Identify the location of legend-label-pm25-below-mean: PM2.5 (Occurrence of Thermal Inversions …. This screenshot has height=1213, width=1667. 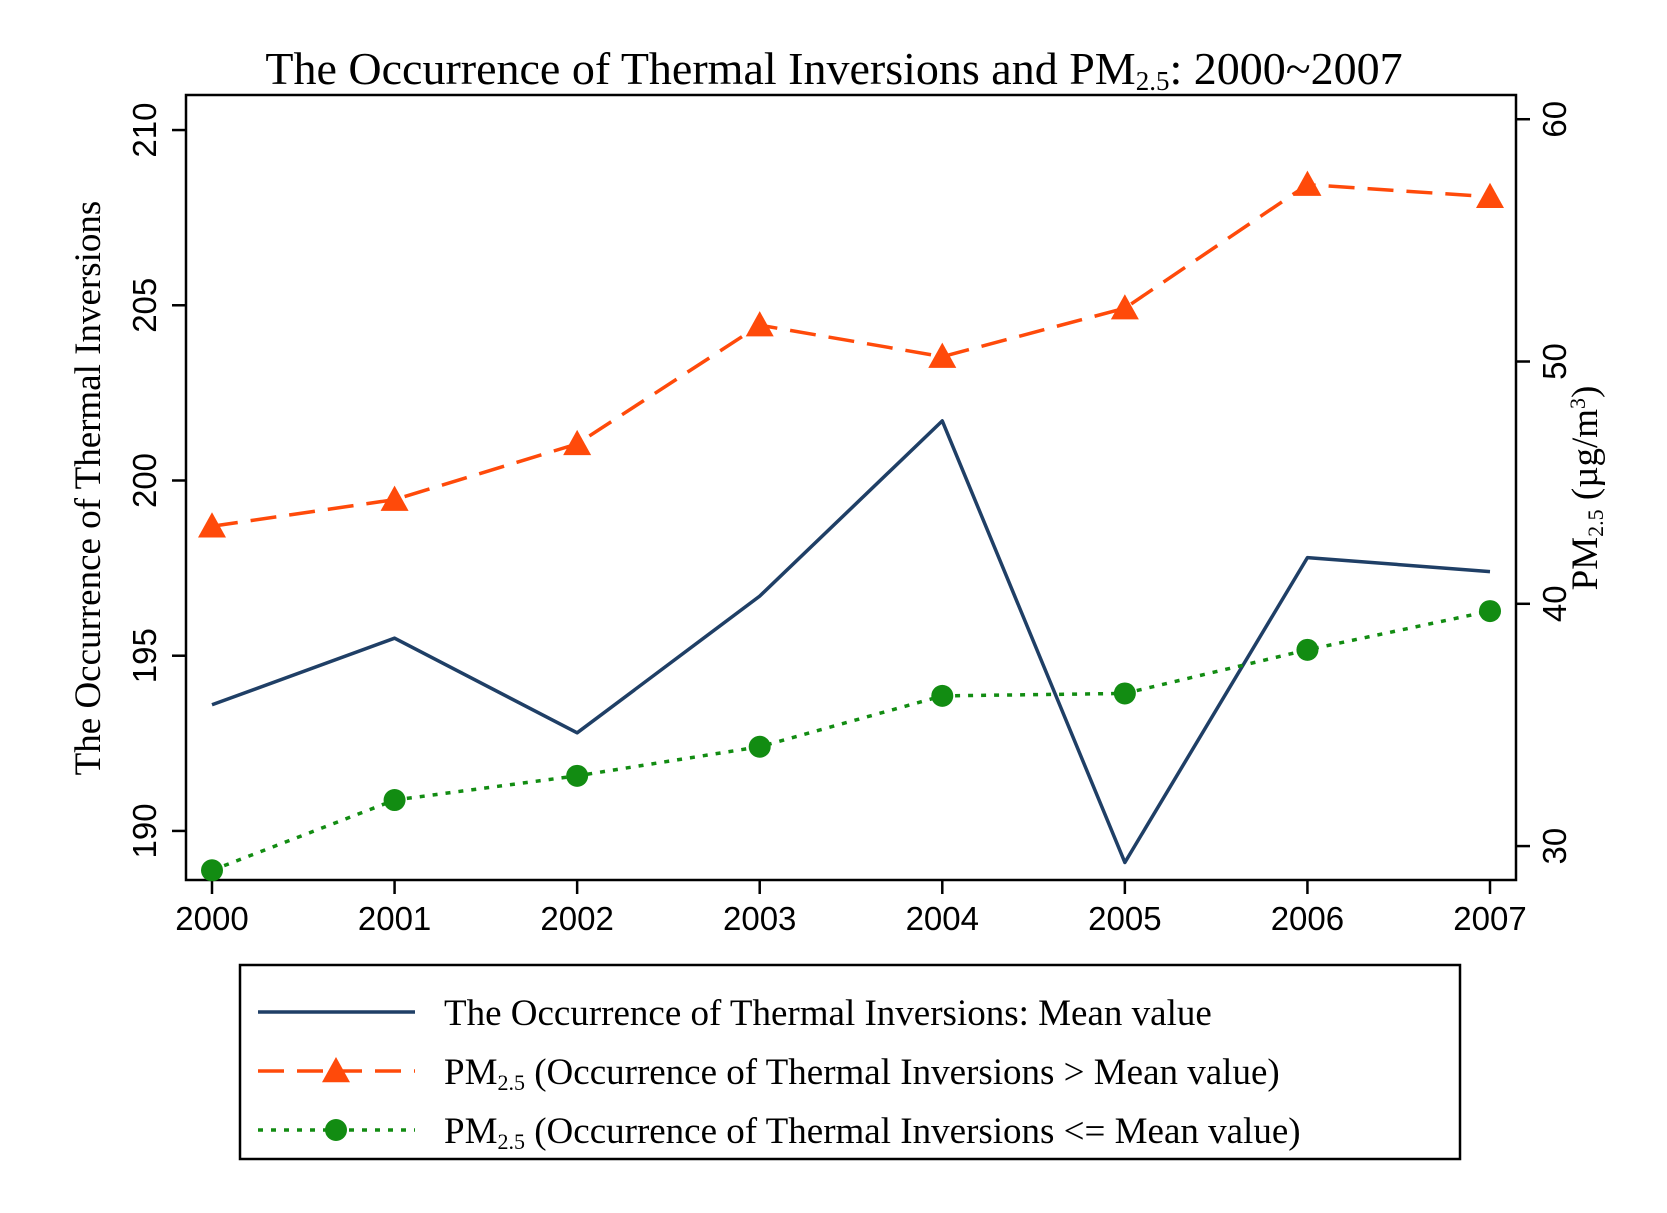
(872, 1132).